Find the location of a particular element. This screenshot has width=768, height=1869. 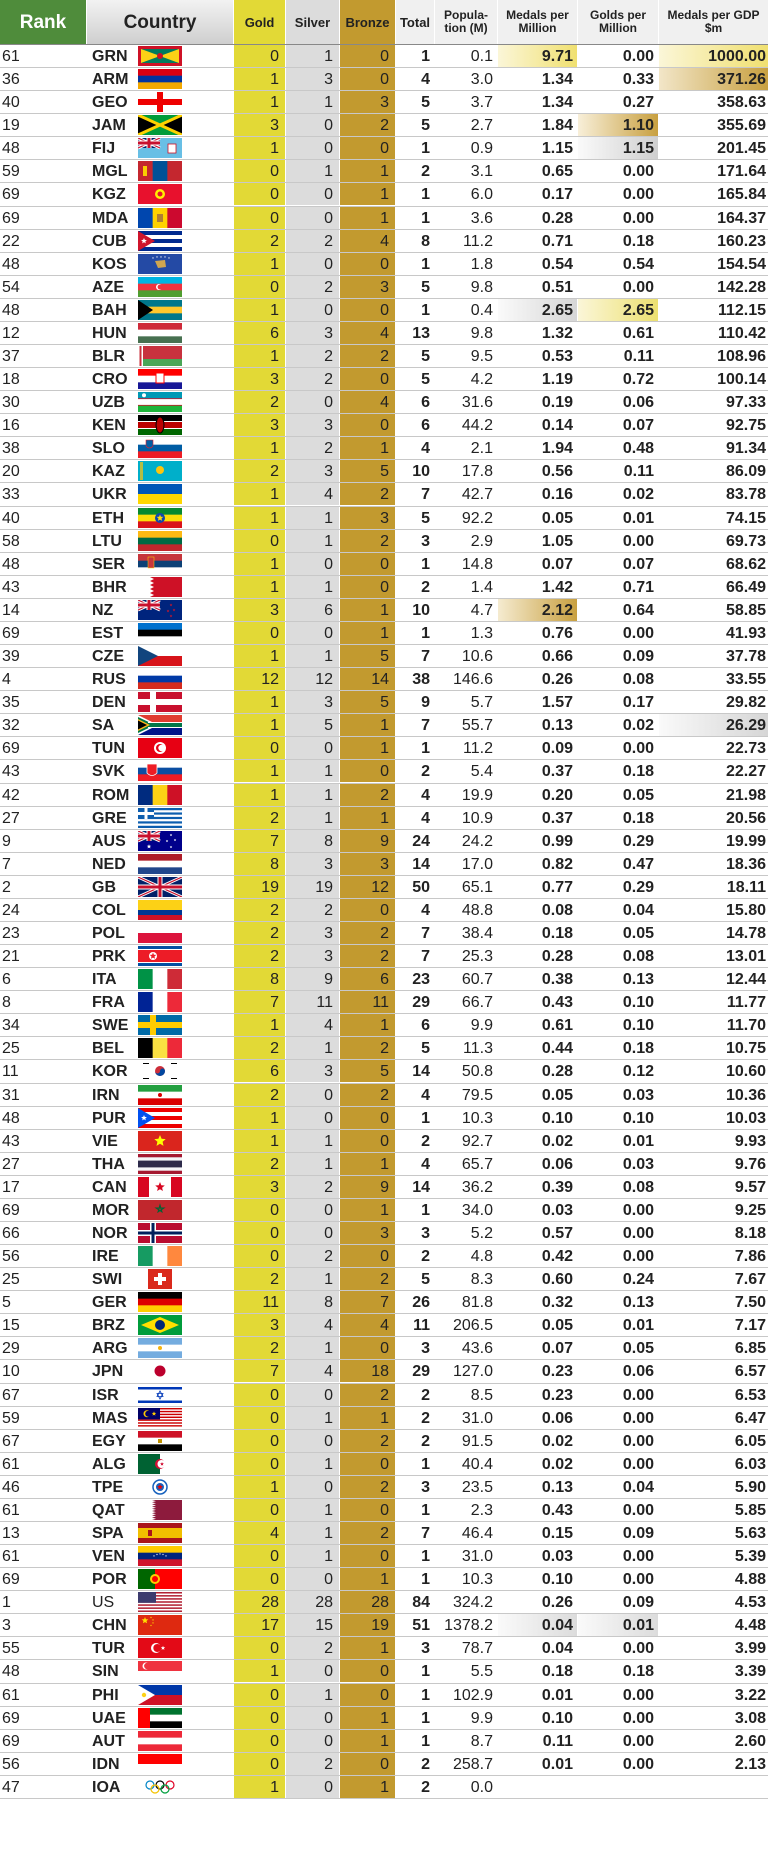

gold-cell: 0 is located at coordinates (259, 1440).